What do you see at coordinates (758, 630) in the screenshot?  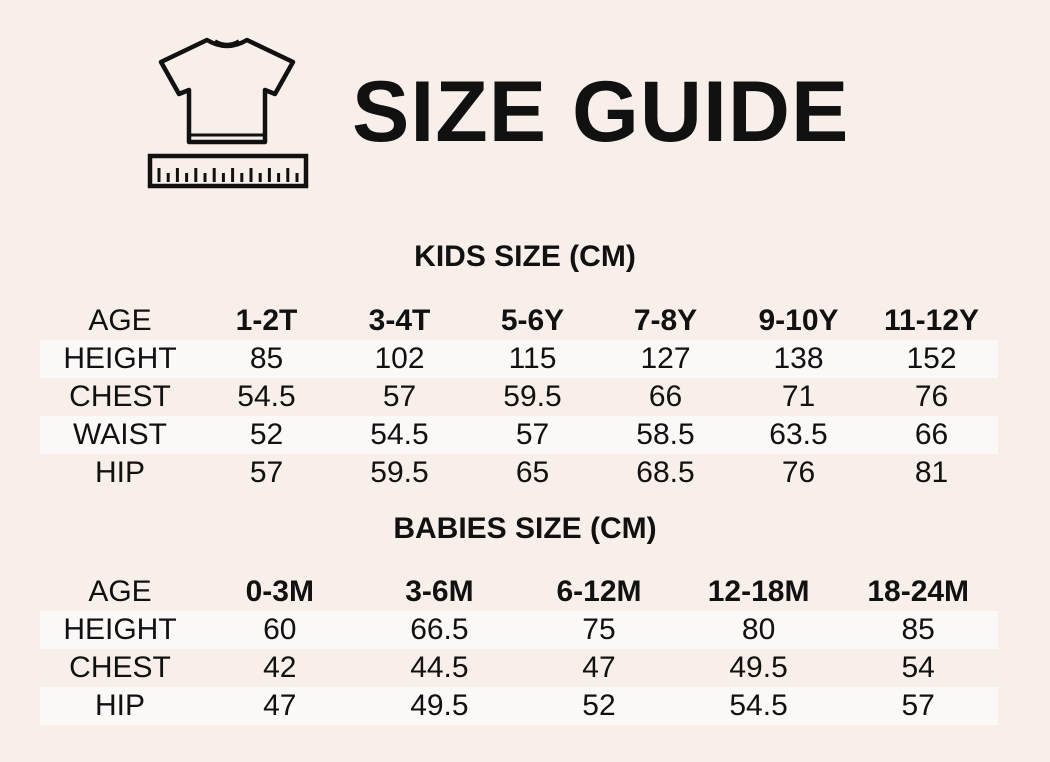 I see `measurement-cell: 80` at bounding box center [758, 630].